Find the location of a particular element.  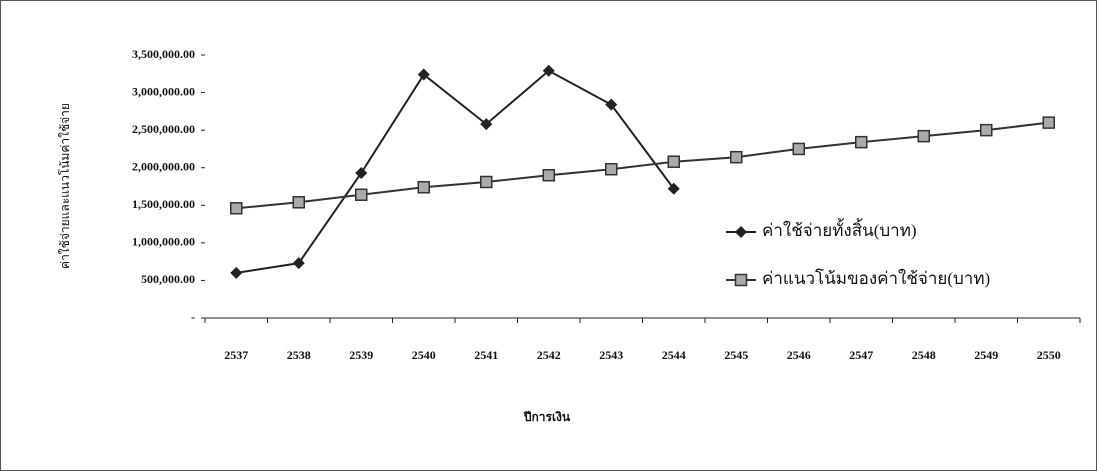

x-tick-label: 2545 is located at coordinates (736, 355).